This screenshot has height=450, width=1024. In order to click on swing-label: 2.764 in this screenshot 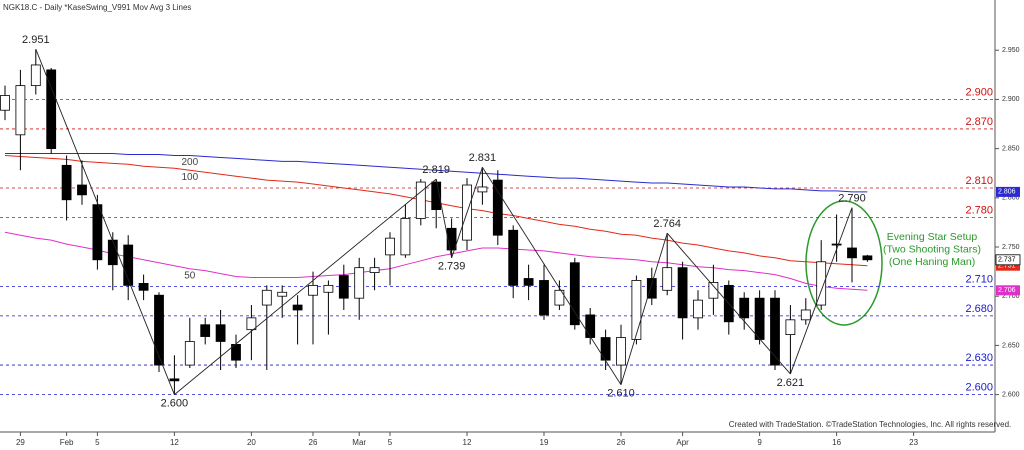, I will do `click(667, 224)`.